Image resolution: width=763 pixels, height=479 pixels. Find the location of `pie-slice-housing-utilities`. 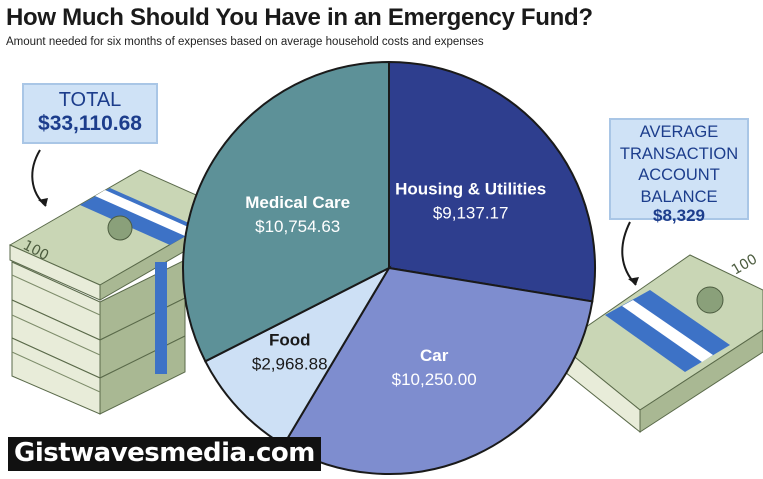

pie-slice-housing-utilities is located at coordinates (492, 181).